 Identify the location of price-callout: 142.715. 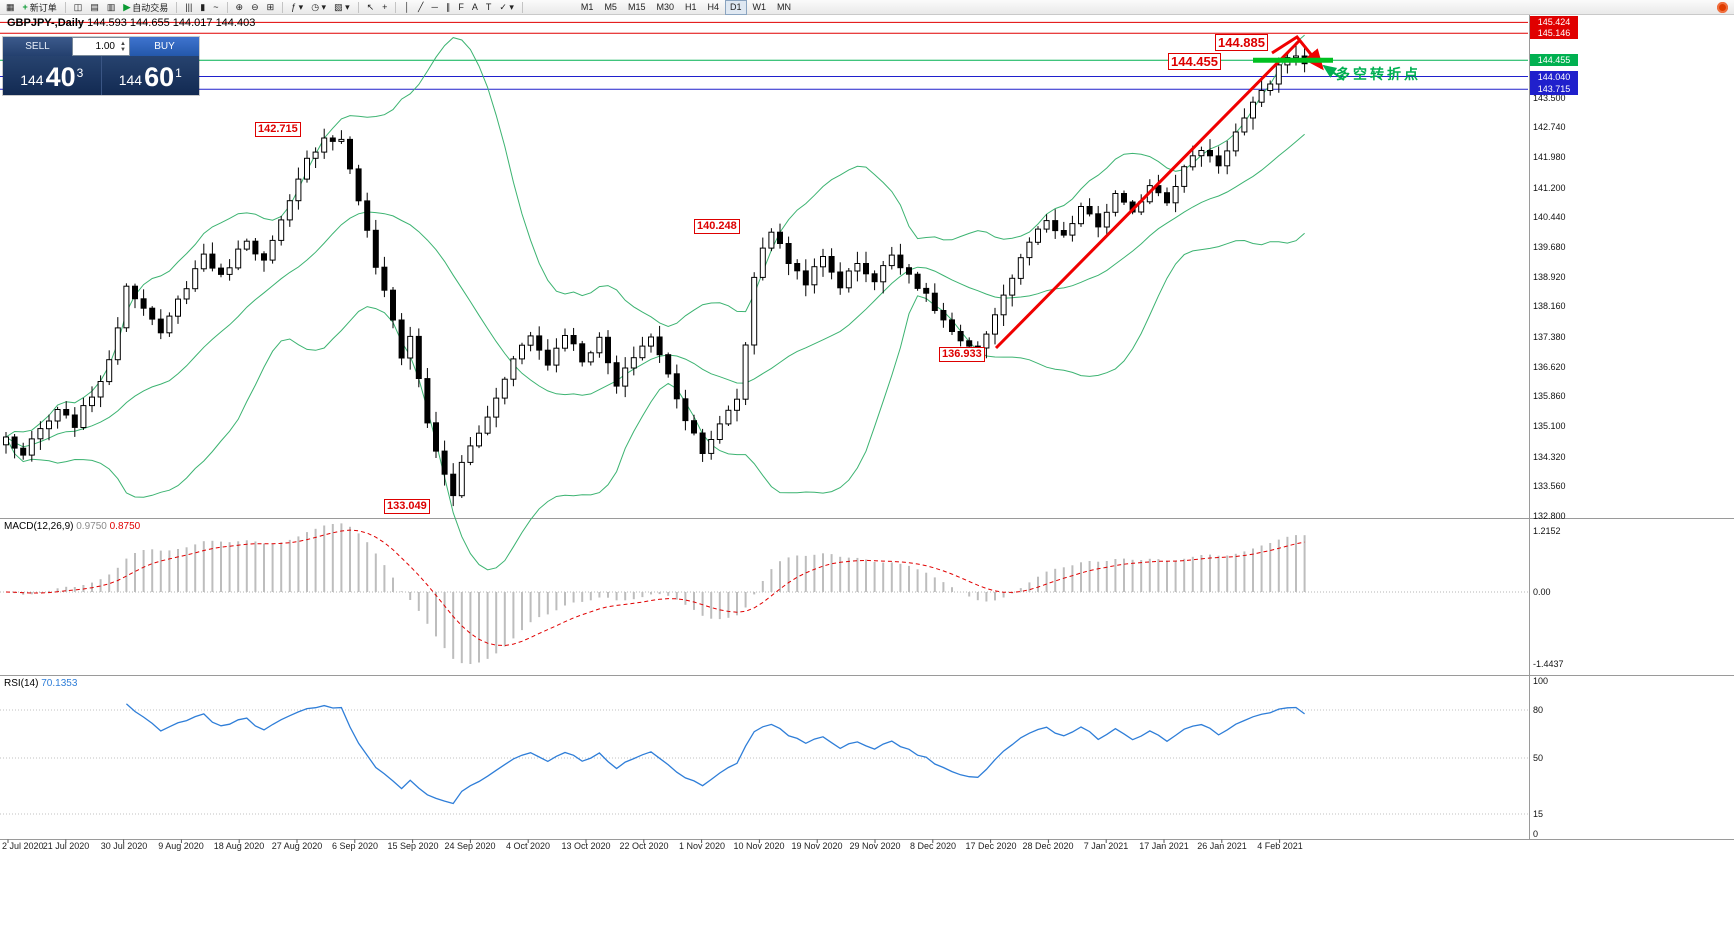
(278, 129).